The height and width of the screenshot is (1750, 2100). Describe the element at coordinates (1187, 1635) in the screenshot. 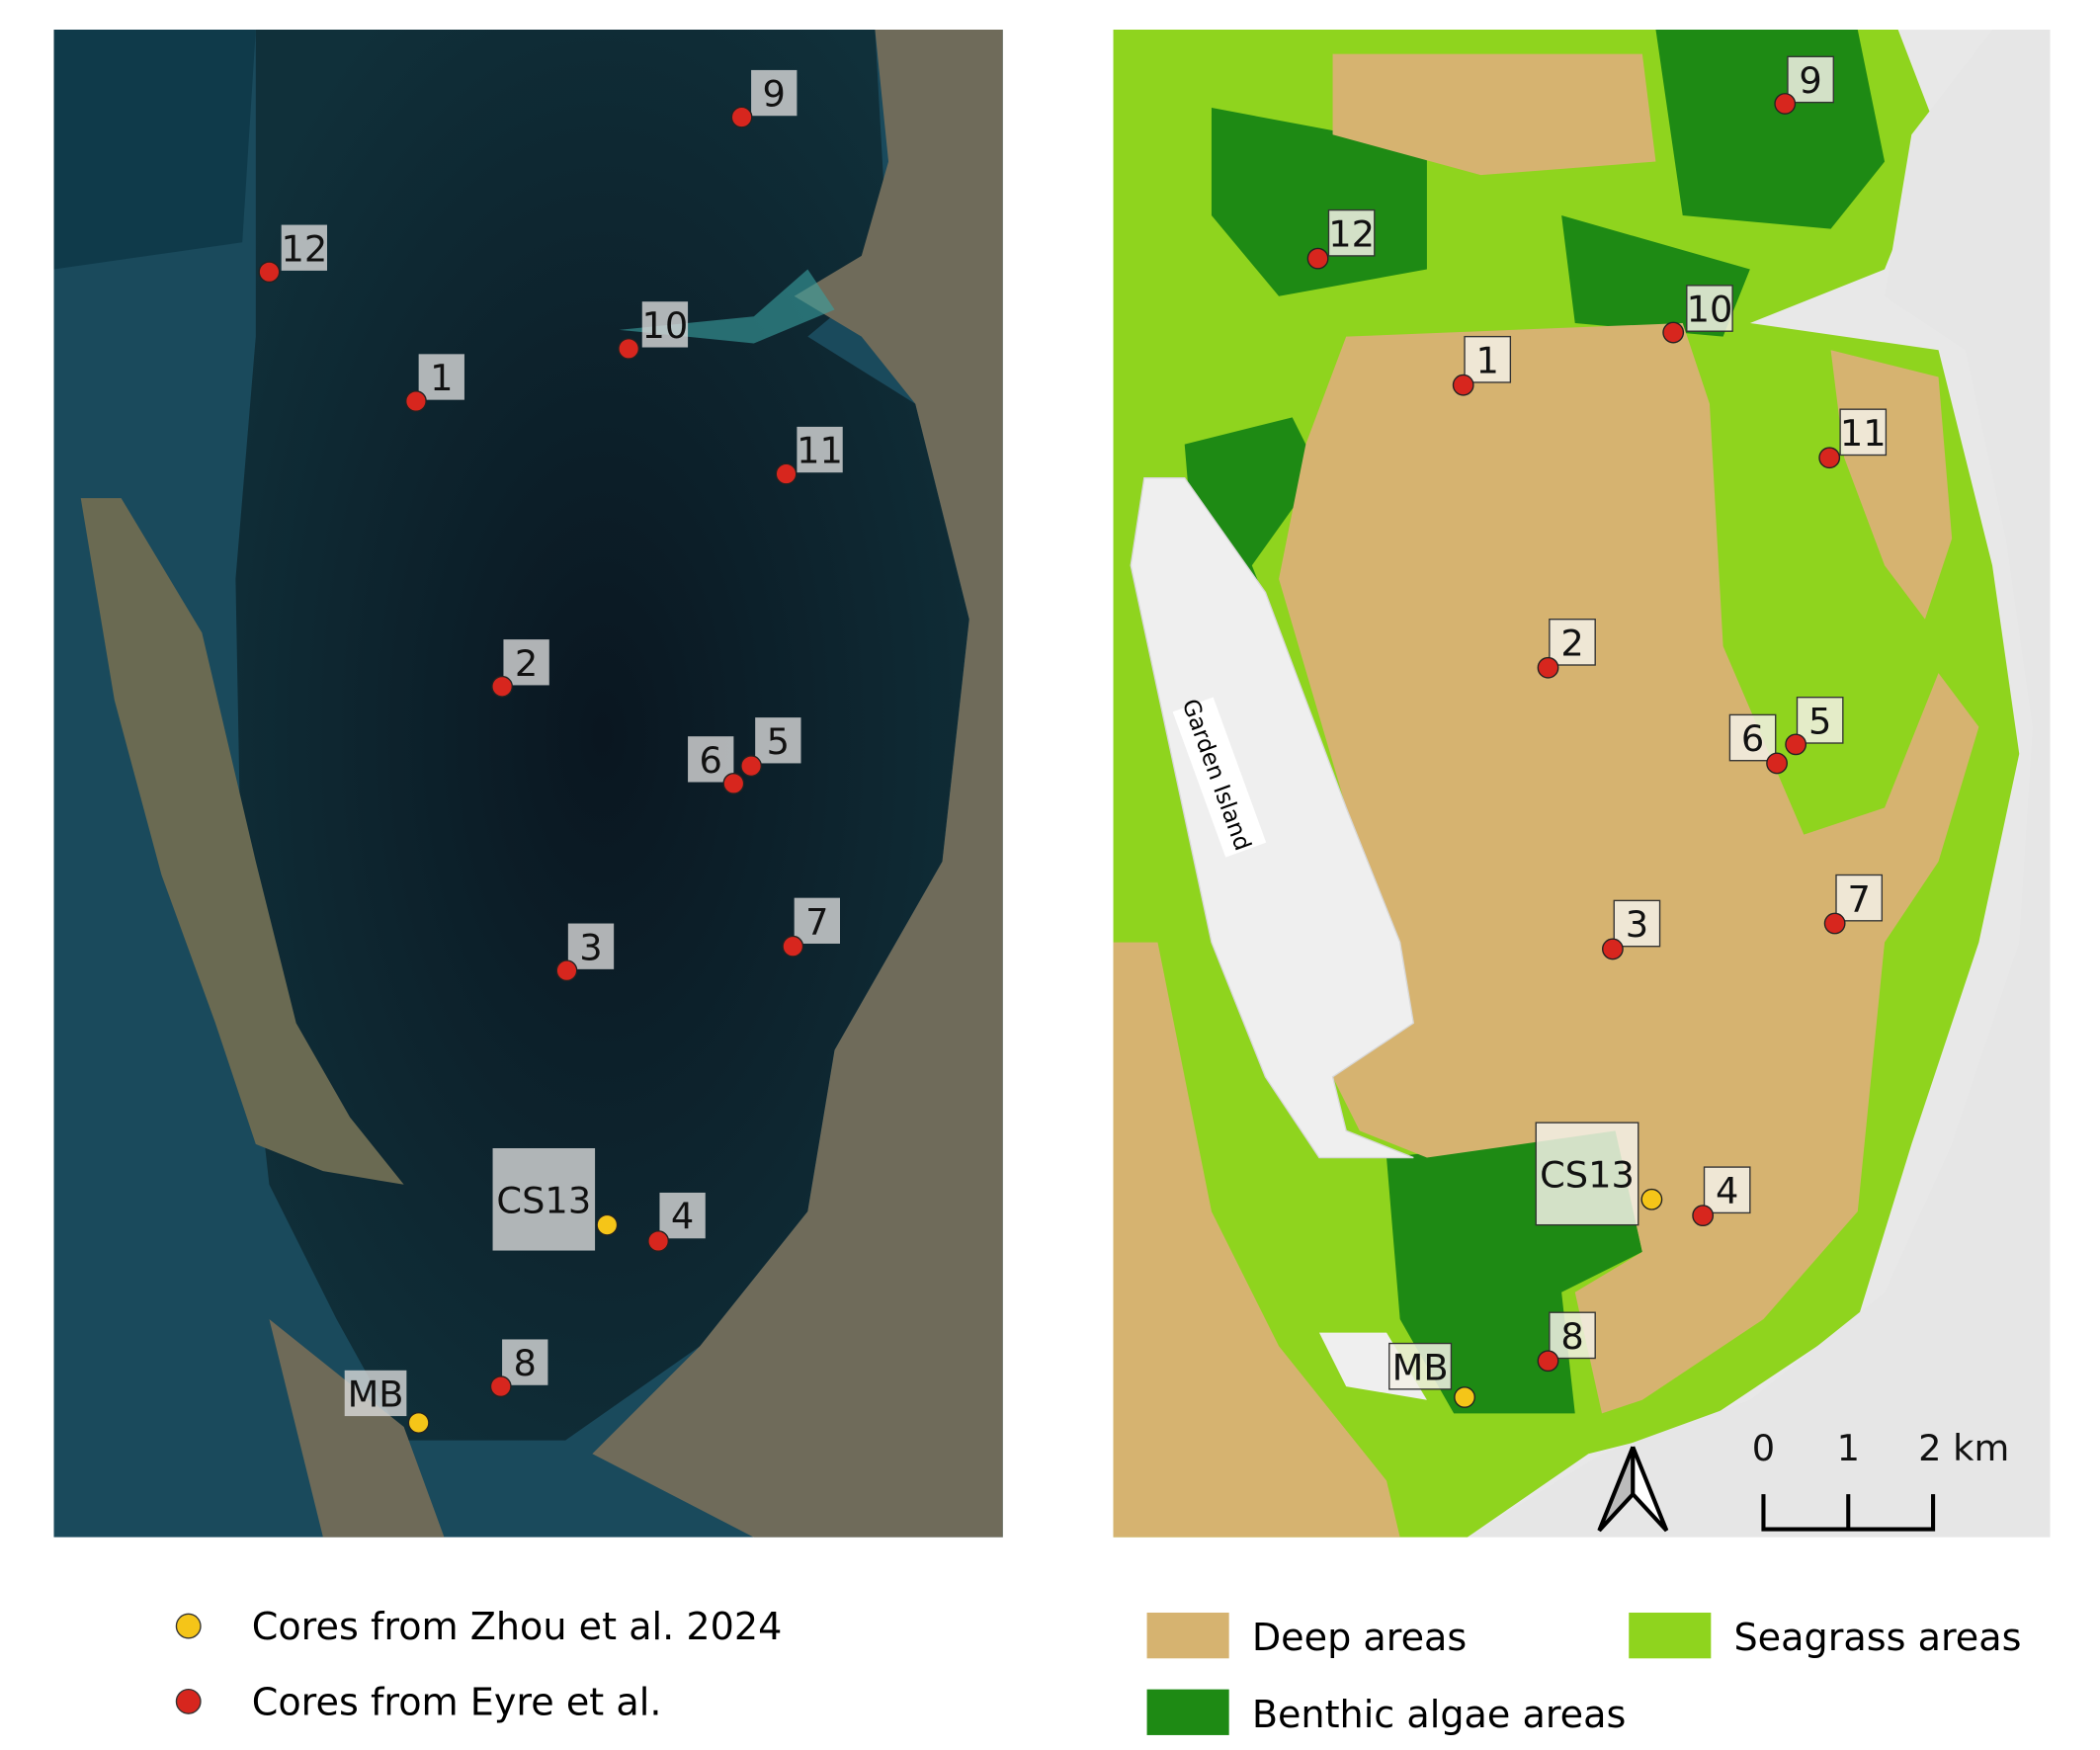

I see `legend-deep-swatch` at that location.